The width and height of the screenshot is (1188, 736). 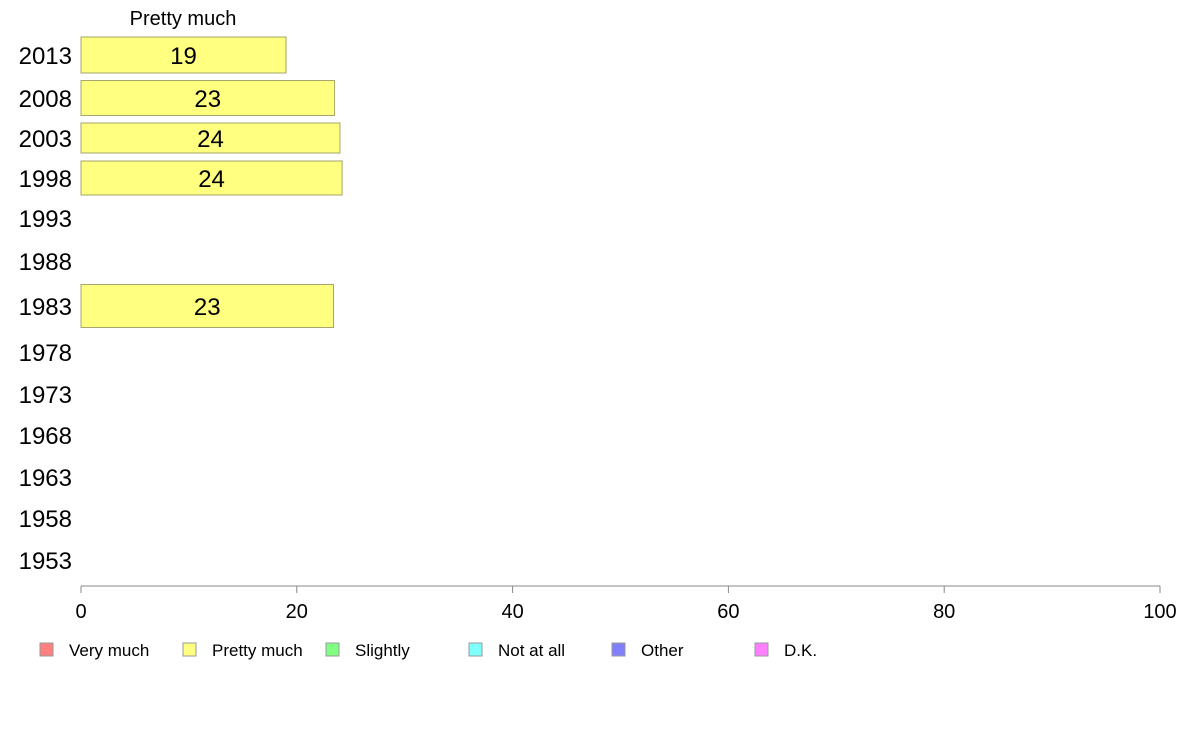 What do you see at coordinates (45, 262) in the screenshot?
I see `year-label-1988: 1988` at bounding box center [45, 262].